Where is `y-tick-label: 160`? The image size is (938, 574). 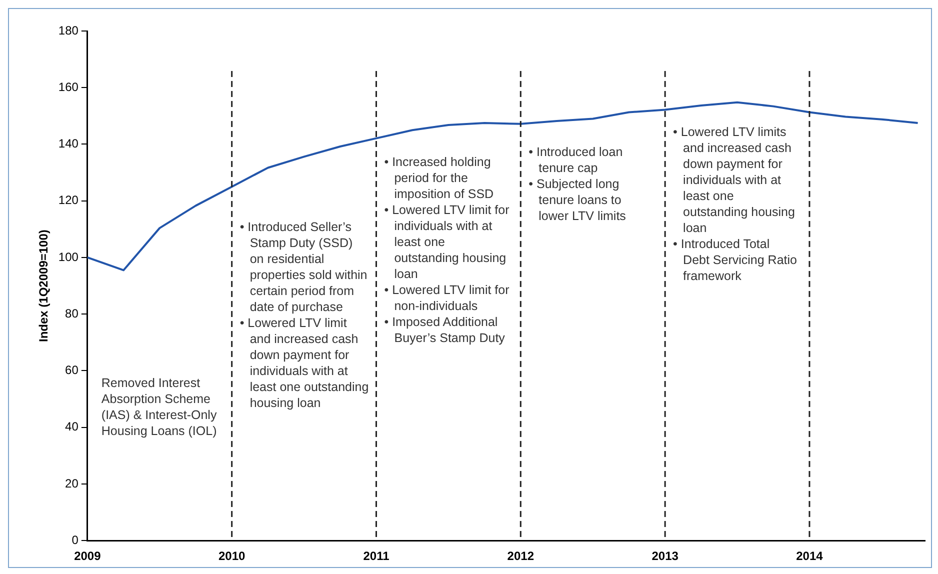 y-tick-label: 160 is located at coordinates (68, 87).